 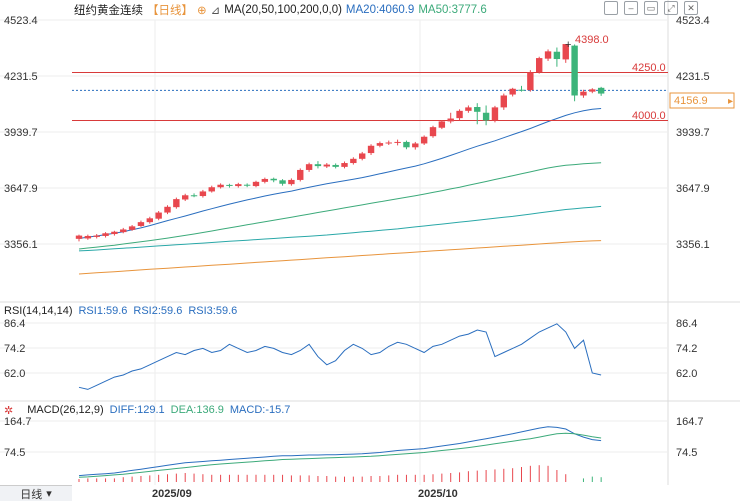 I want to click on window-icon: ▭, so click(x=651, y=8).